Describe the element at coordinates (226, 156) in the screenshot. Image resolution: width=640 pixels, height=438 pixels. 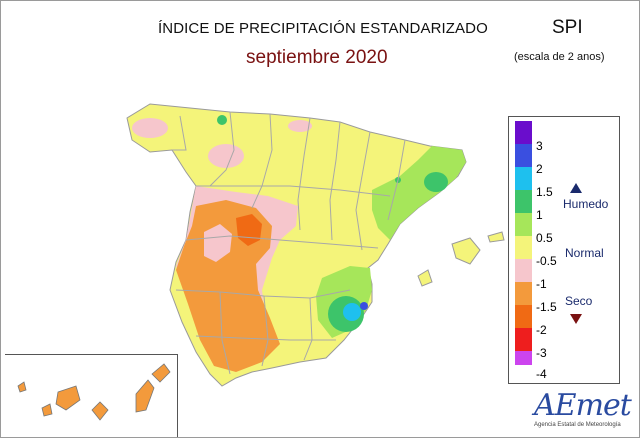
I see `dry-zone-leon` at that location.